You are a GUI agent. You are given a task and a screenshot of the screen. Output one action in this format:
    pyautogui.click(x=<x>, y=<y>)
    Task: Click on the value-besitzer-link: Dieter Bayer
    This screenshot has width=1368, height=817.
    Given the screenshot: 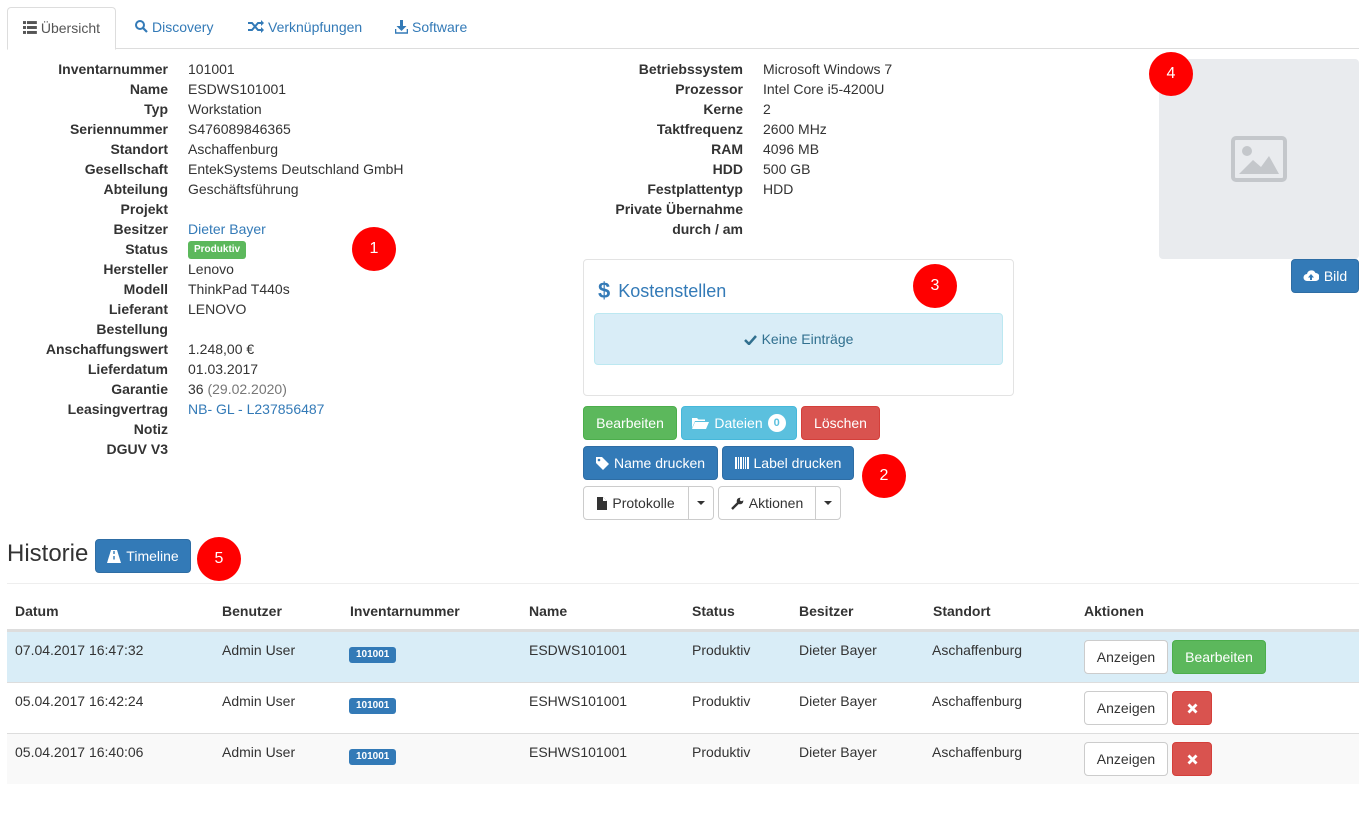 What is the action you would take?
    pyautogui.click(x=227, y=229)
    